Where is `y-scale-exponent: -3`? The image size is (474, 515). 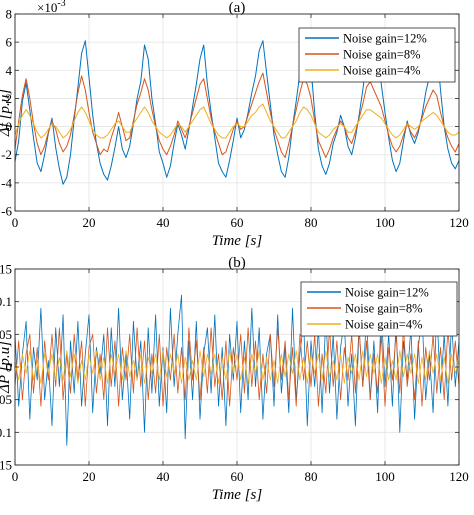
y-scale-exponent: -3 is located at coordinates (61, 4).